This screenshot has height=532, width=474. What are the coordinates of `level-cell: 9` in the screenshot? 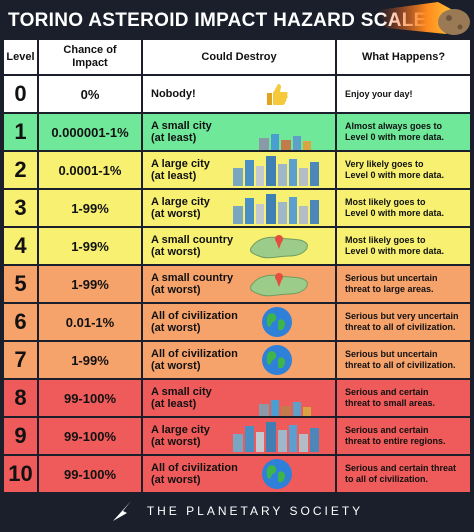 It's located at (21, 436).